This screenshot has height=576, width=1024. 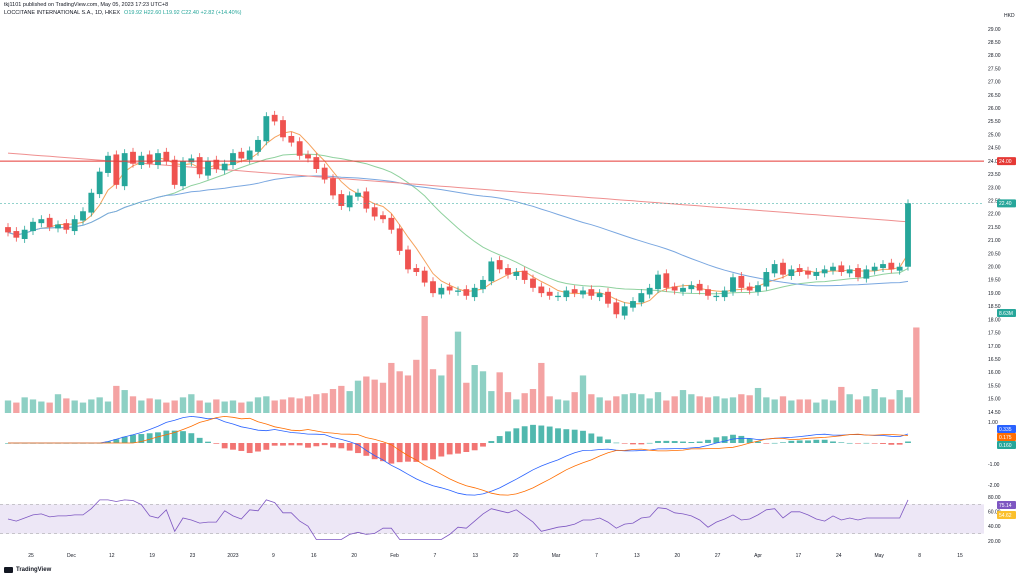 I want to click on badge-signal-text: 0.175, so click(x=1005, y=438).